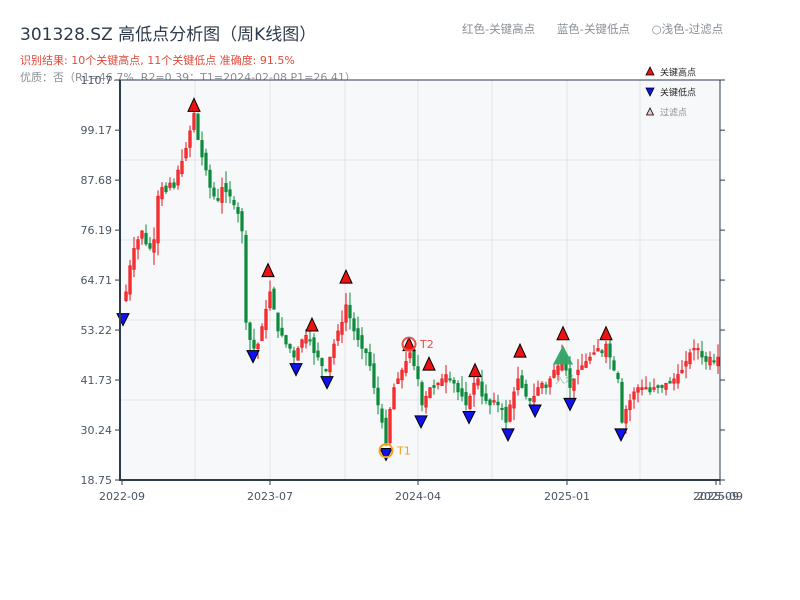 Image resolution: width=800 pixels, height=600 pixels. What do you see at coordinates (592, 29) in the screenshot?
I see `top-legend: 红色-关键高点 蓝色-关键低点 ○浅色-过滤点` at bounding box center [592, 29].